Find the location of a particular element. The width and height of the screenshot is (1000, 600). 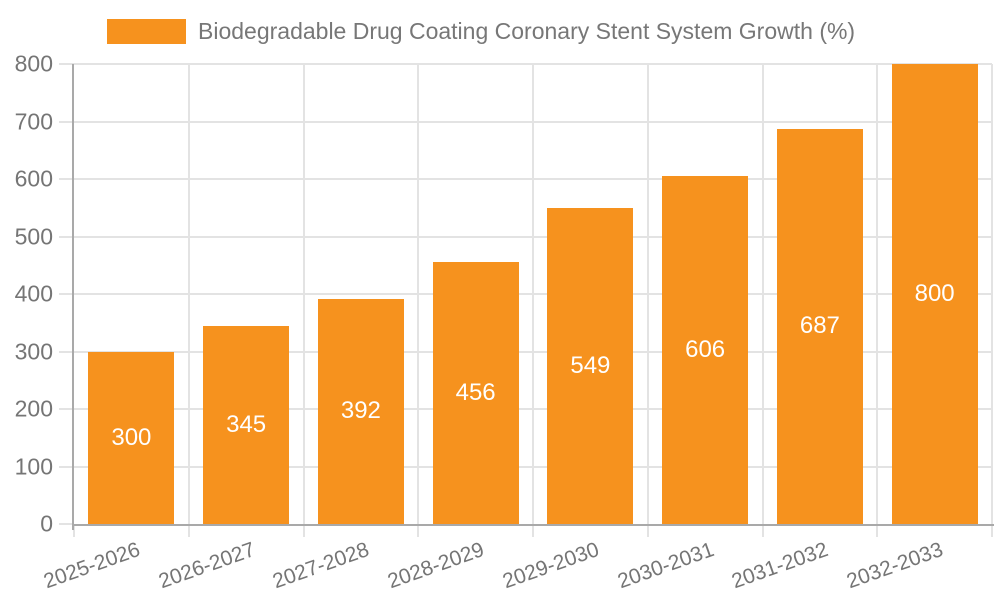

bar: 687 is located at coordinates (819, 326).